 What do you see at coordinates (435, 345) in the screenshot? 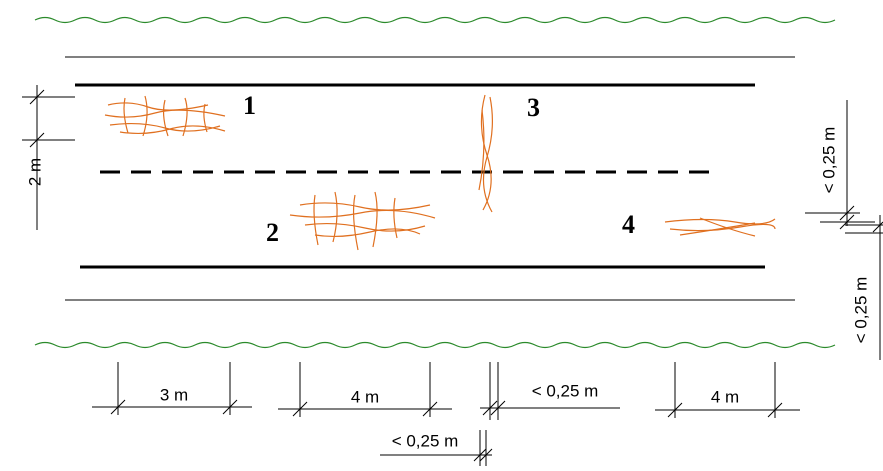
I see `verge-bottom` at bounding box center [435, 345].